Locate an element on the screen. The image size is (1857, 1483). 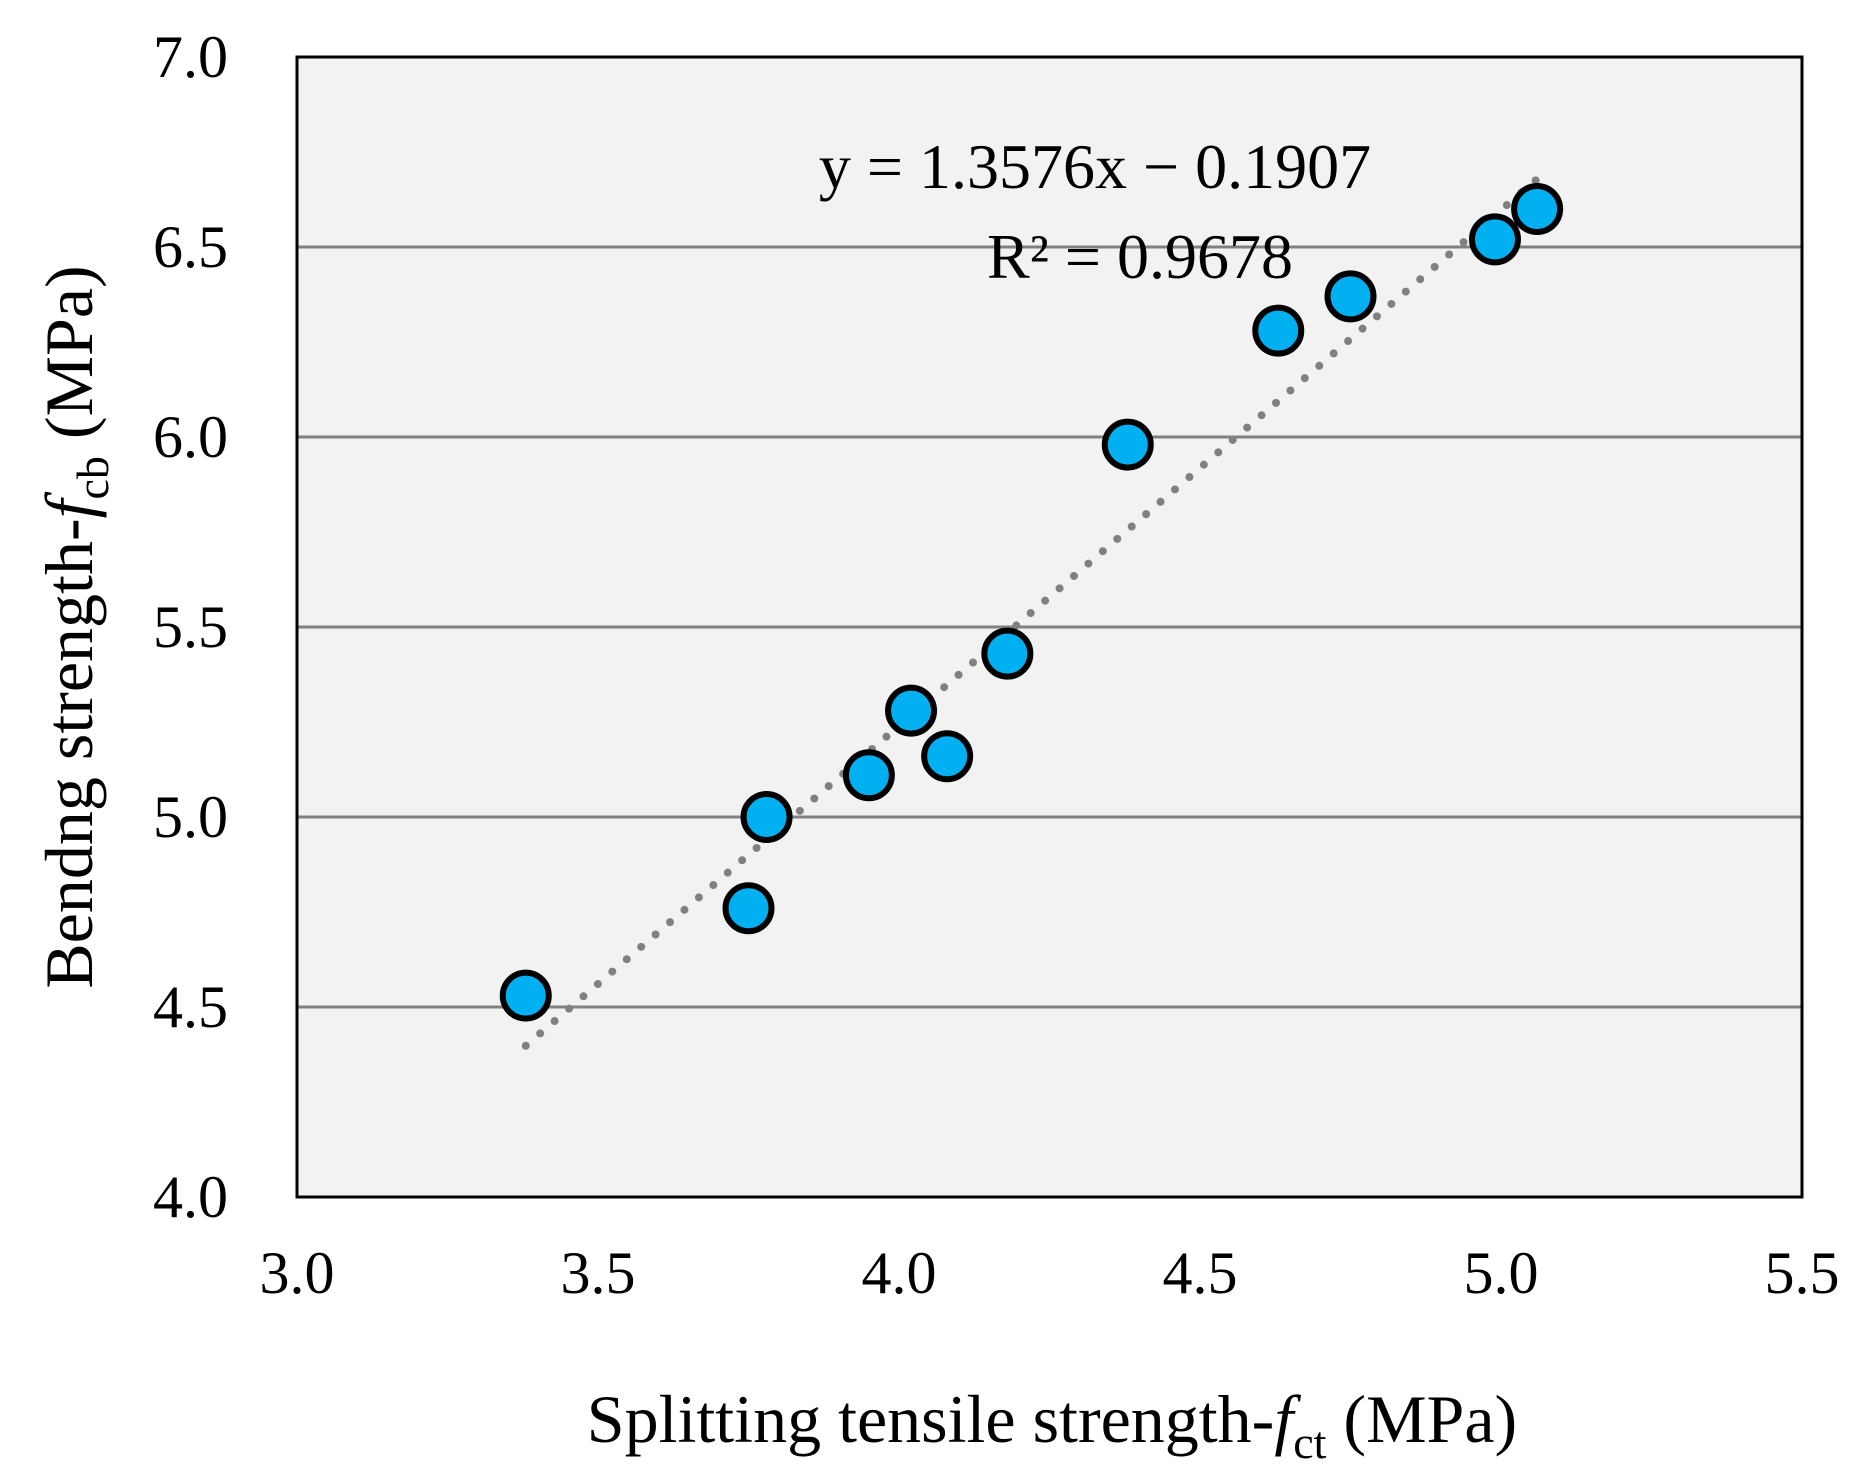
x-tick-label: 3.0 is located at coordinates (297, 1273).